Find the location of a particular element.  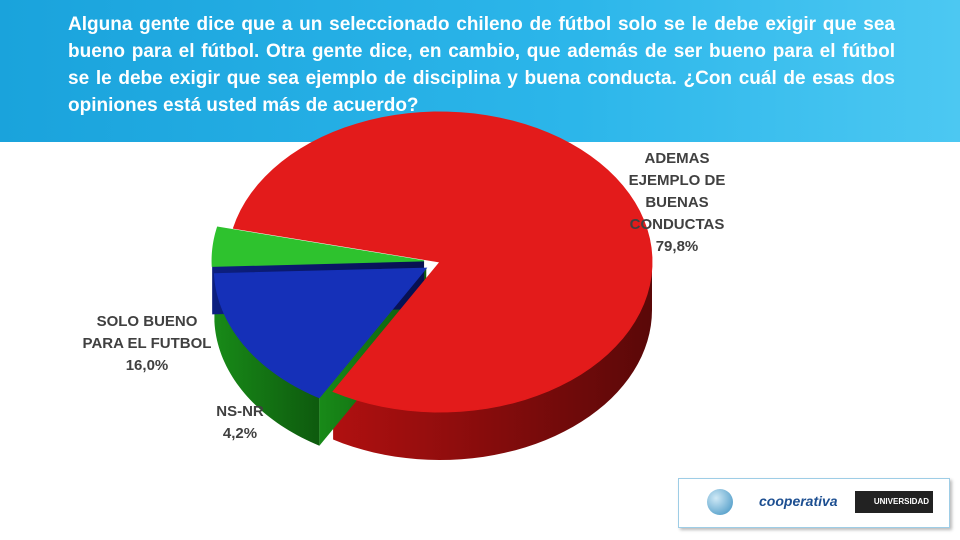

slice-label: ADEMAS EJEMPLO DE BUENAS CONDUCTAS 79,8% is located at coordinates (677, 203).